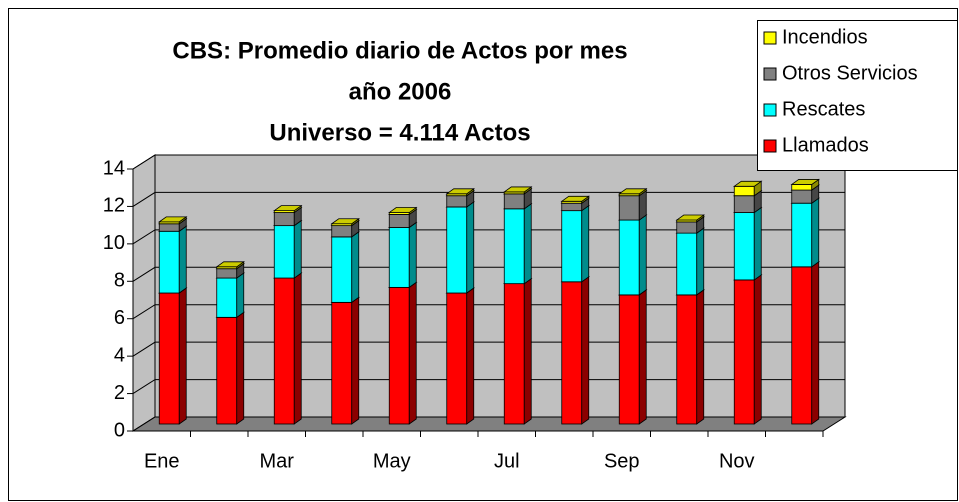 This screenshot has height=502, width=959. Describe the element at coordinates (114, 243) in the screenshot. I see `y-tick-label: 10` at that location.